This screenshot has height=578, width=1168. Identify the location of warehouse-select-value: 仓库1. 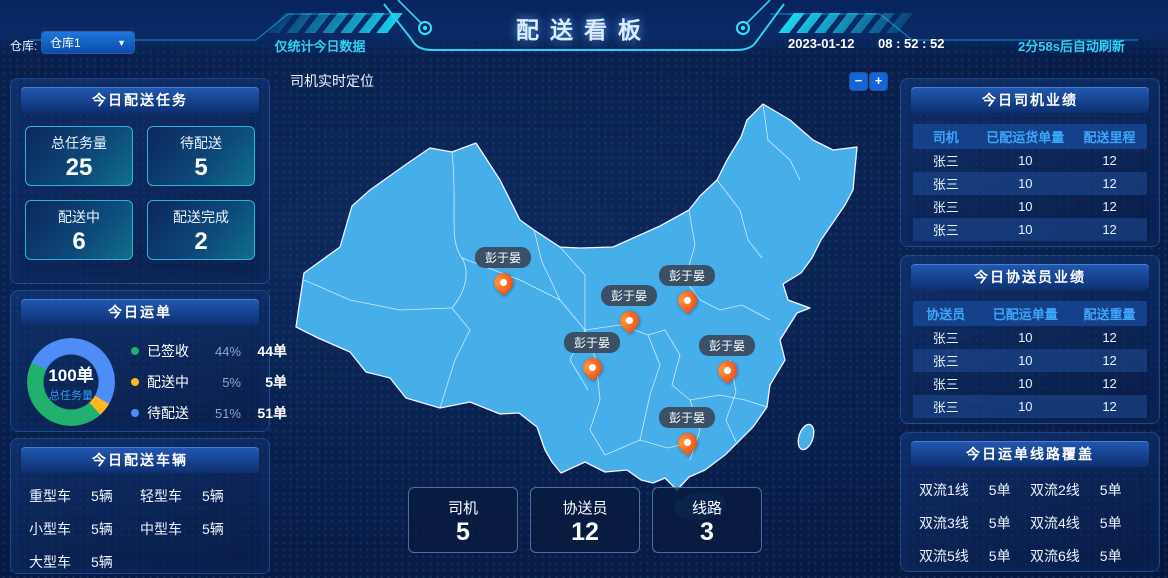
(65, 43).